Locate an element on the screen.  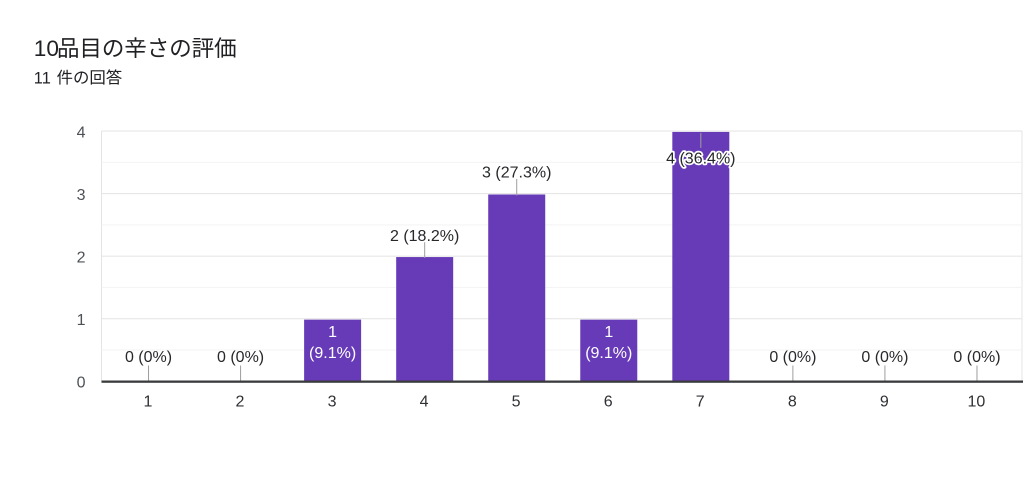
svg-text: 3 (27.3%) is located at coordinates (516, 173).